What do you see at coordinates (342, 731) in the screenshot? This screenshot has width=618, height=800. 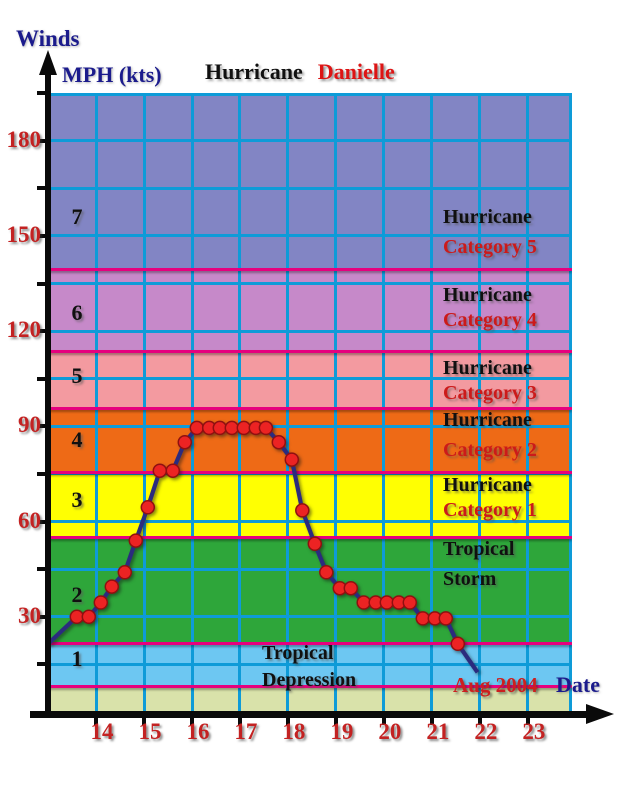 I see `x-tick-label-19: 19` at bounding box center [342, 731].